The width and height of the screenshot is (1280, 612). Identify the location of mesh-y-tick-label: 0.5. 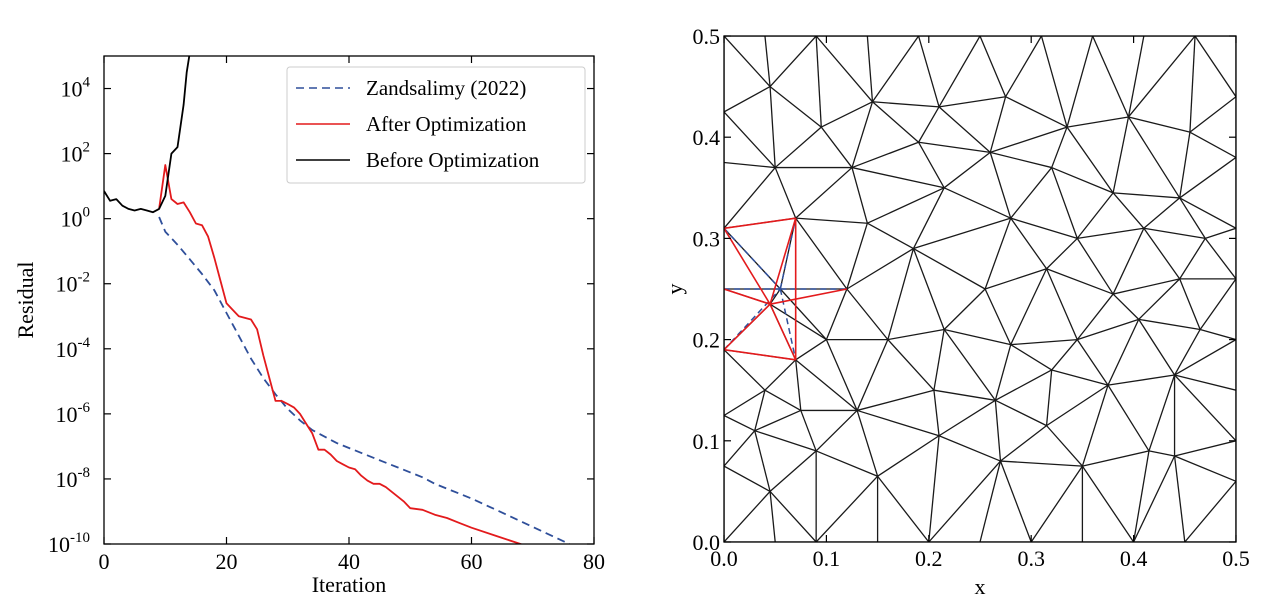
(707, 36).